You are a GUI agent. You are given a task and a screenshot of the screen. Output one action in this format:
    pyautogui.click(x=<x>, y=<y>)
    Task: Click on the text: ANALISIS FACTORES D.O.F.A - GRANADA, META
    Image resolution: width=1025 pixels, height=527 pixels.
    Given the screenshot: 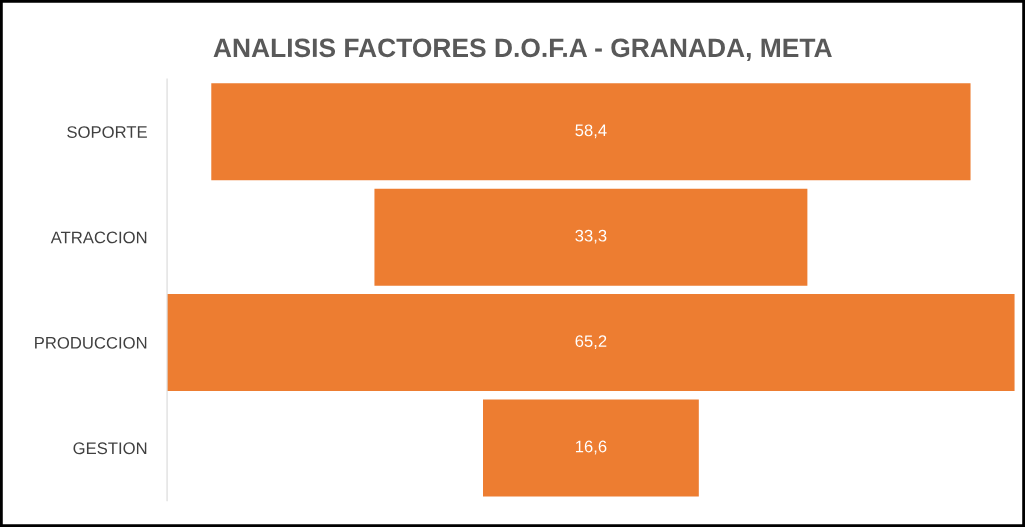 What is the action you would take?
    pyautogui.click(x=522, y=49)
    